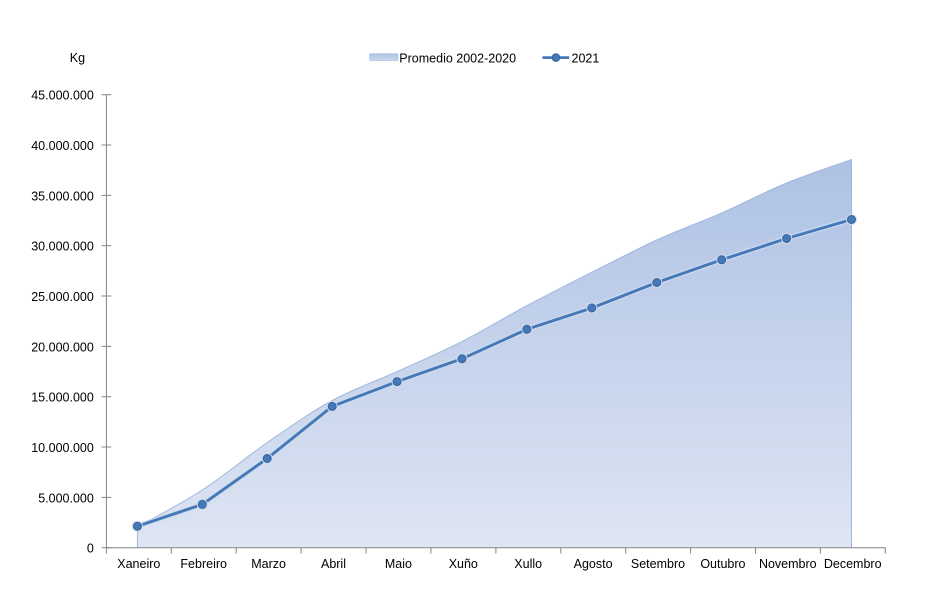  Describe the element at coordinates (722, 564) in the screenshot. I see `svg-text: Outubro` at that location.